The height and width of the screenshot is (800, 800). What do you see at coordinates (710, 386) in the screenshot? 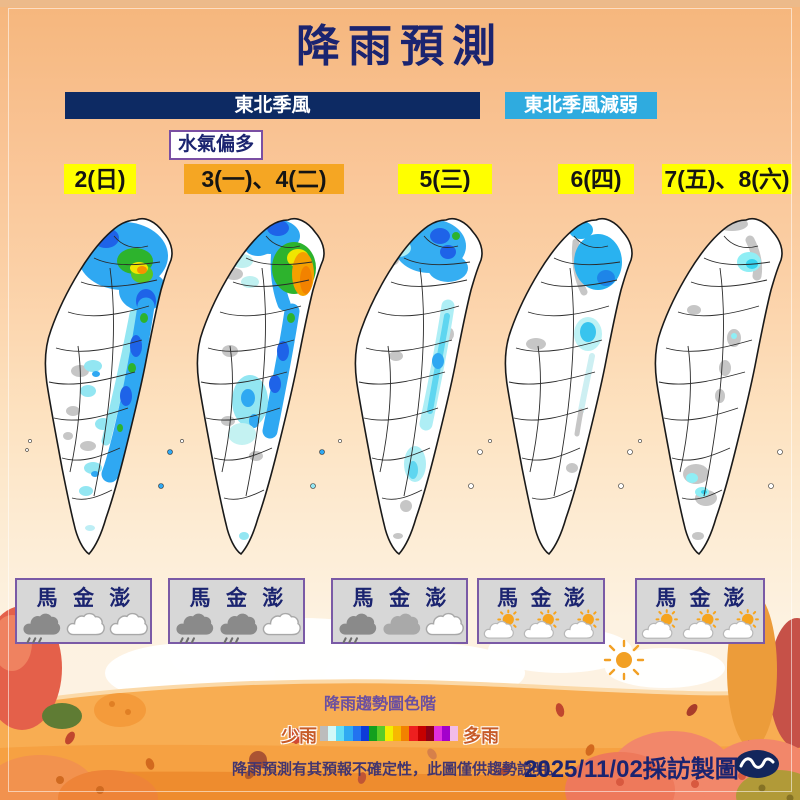
I see `taiwan-rain-map-day5` at bounding box center [710, 386].